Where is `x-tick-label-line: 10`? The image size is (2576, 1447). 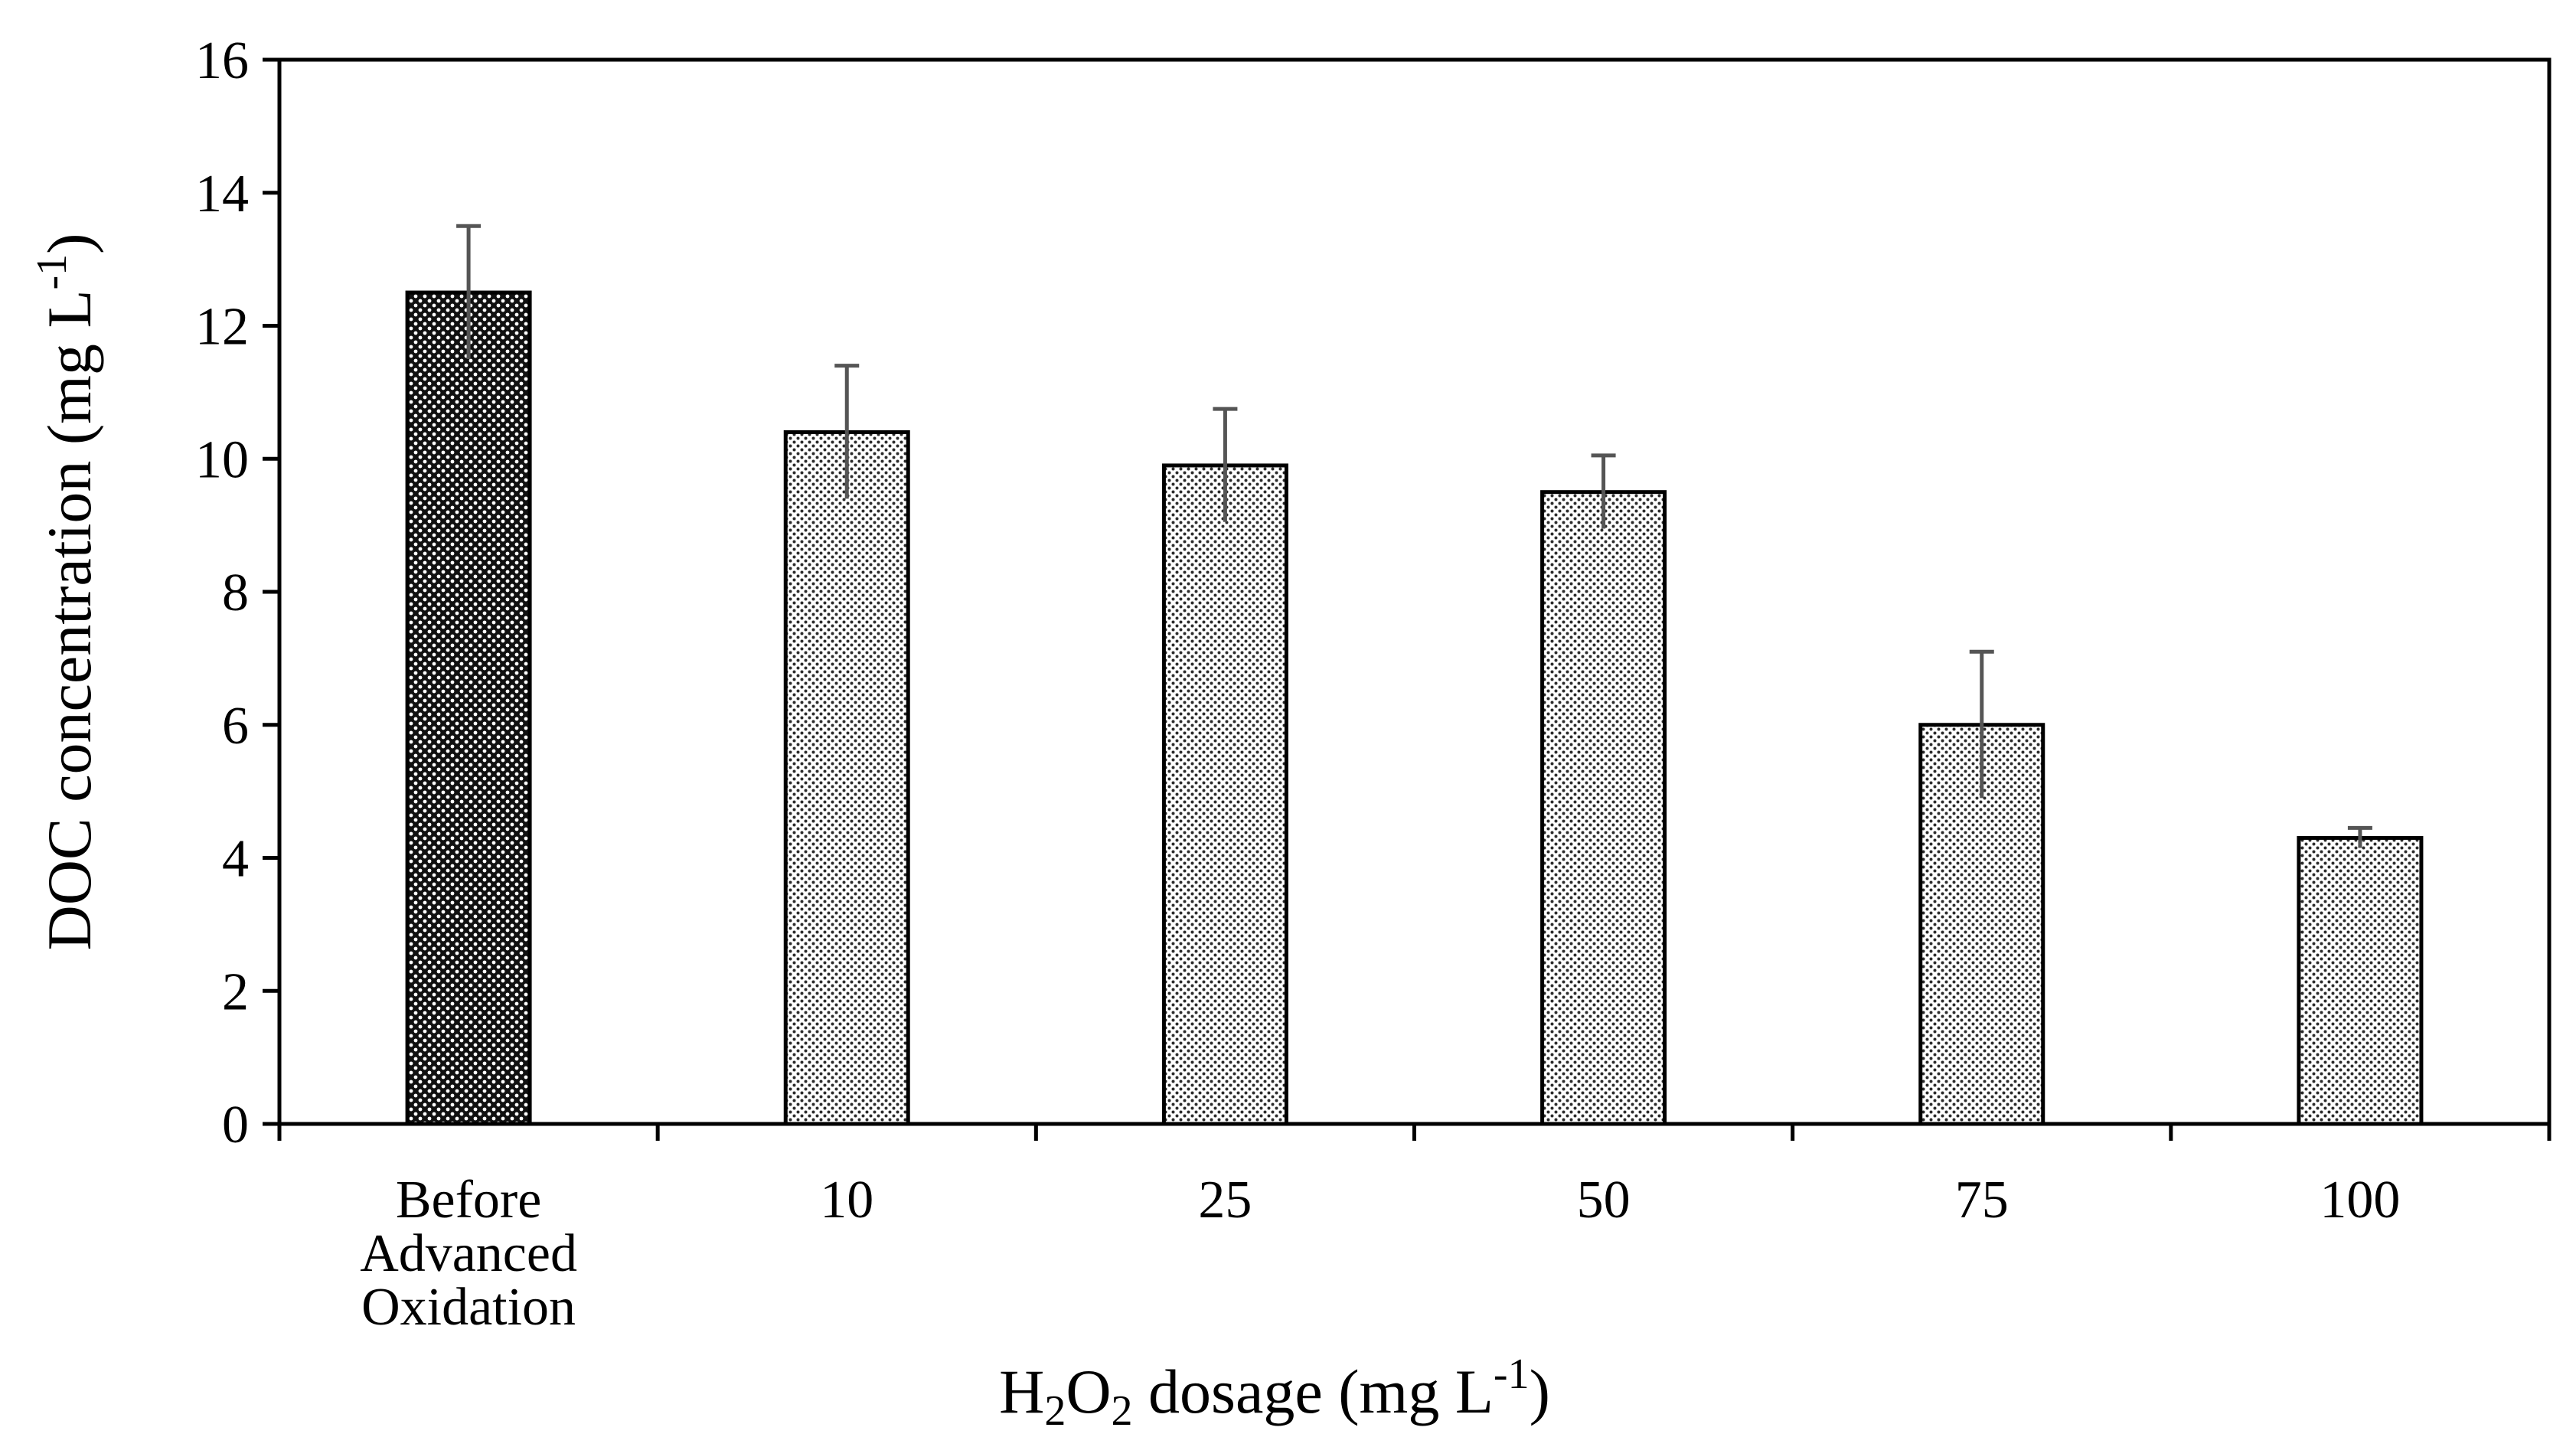
x-tick-label-line: 10 is located at coordinates (846, 1200).